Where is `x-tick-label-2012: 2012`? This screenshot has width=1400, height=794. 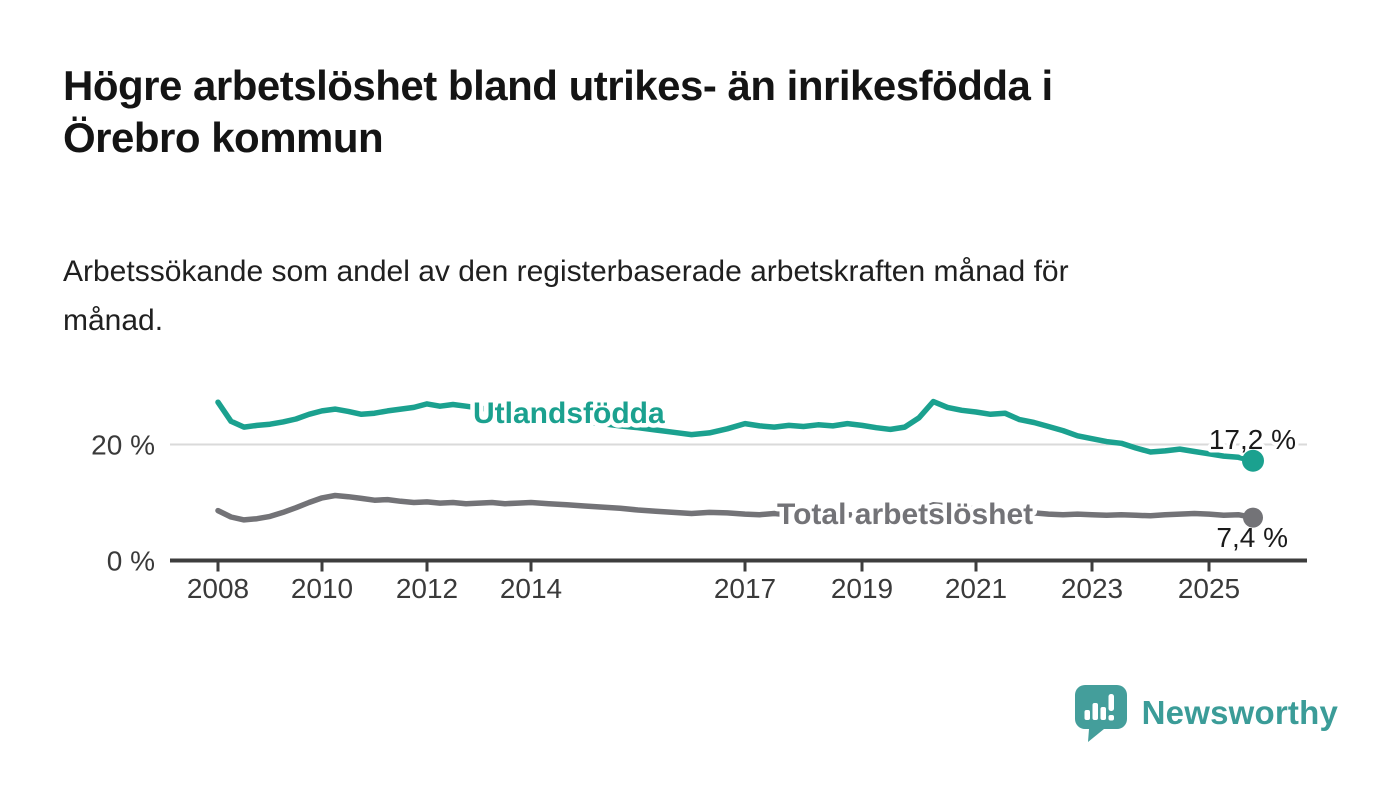 x-tick-label-2012: 2012 is located at coordinates (427, 588).